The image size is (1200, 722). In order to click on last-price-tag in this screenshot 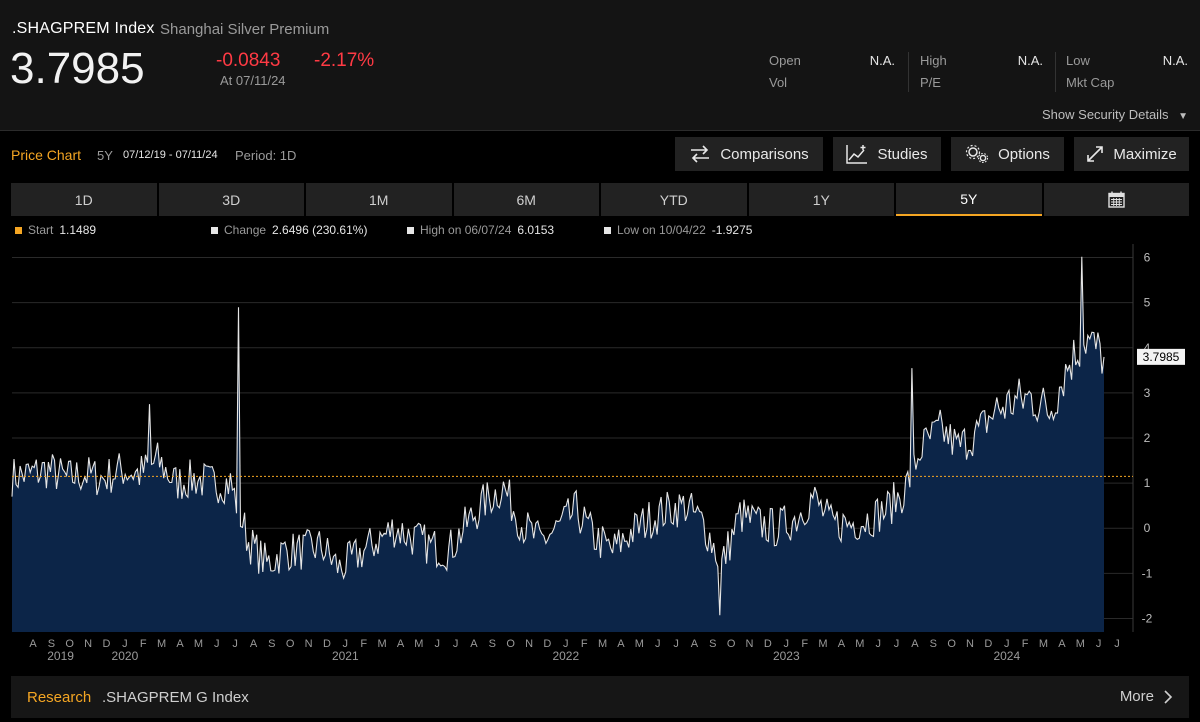, I will do `click(1161, 356)`.